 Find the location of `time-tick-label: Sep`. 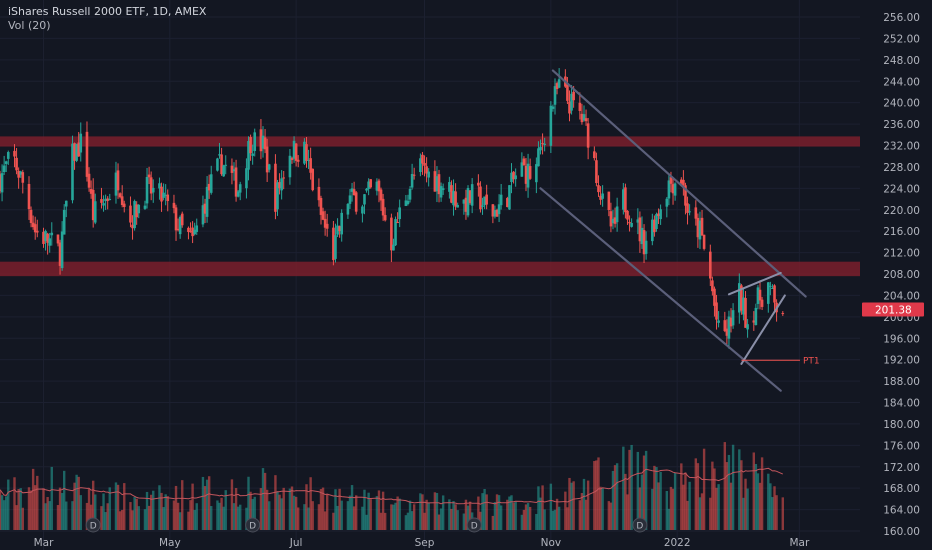

time-tick-label: Sep is located at coordinates (425, 543).